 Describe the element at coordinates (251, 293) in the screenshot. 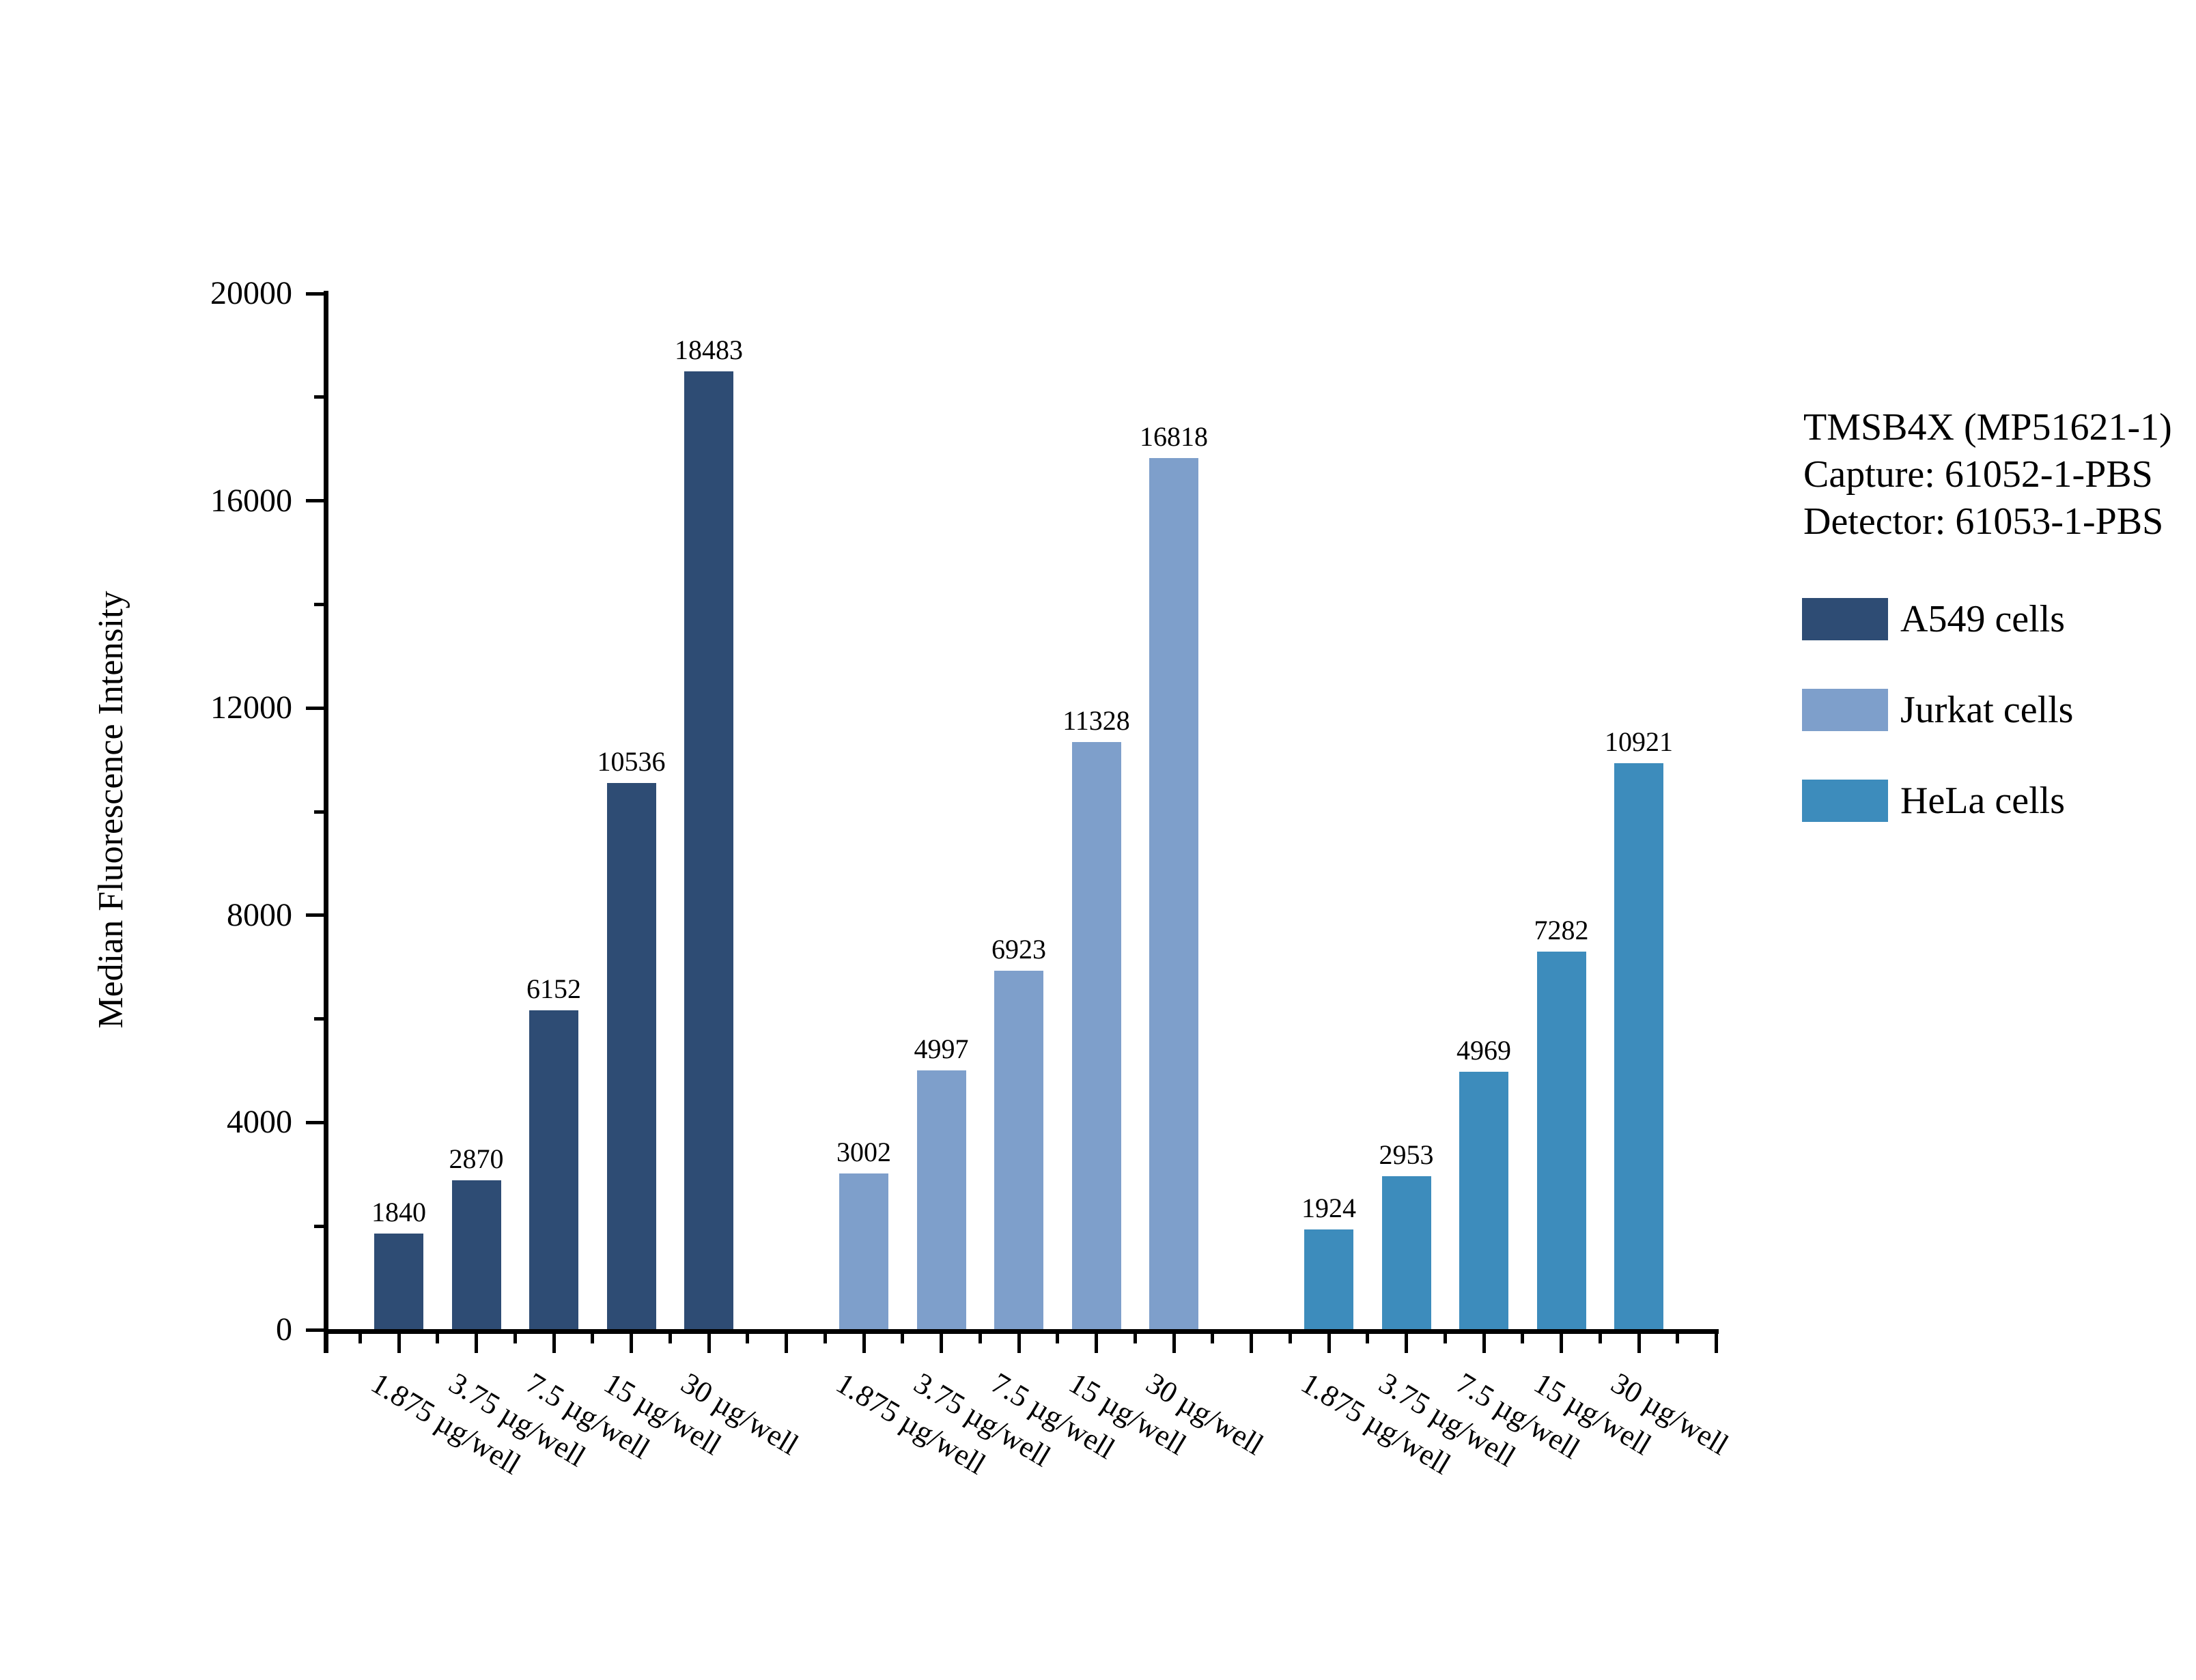

I see `y-tick-label: 20000` at that location.